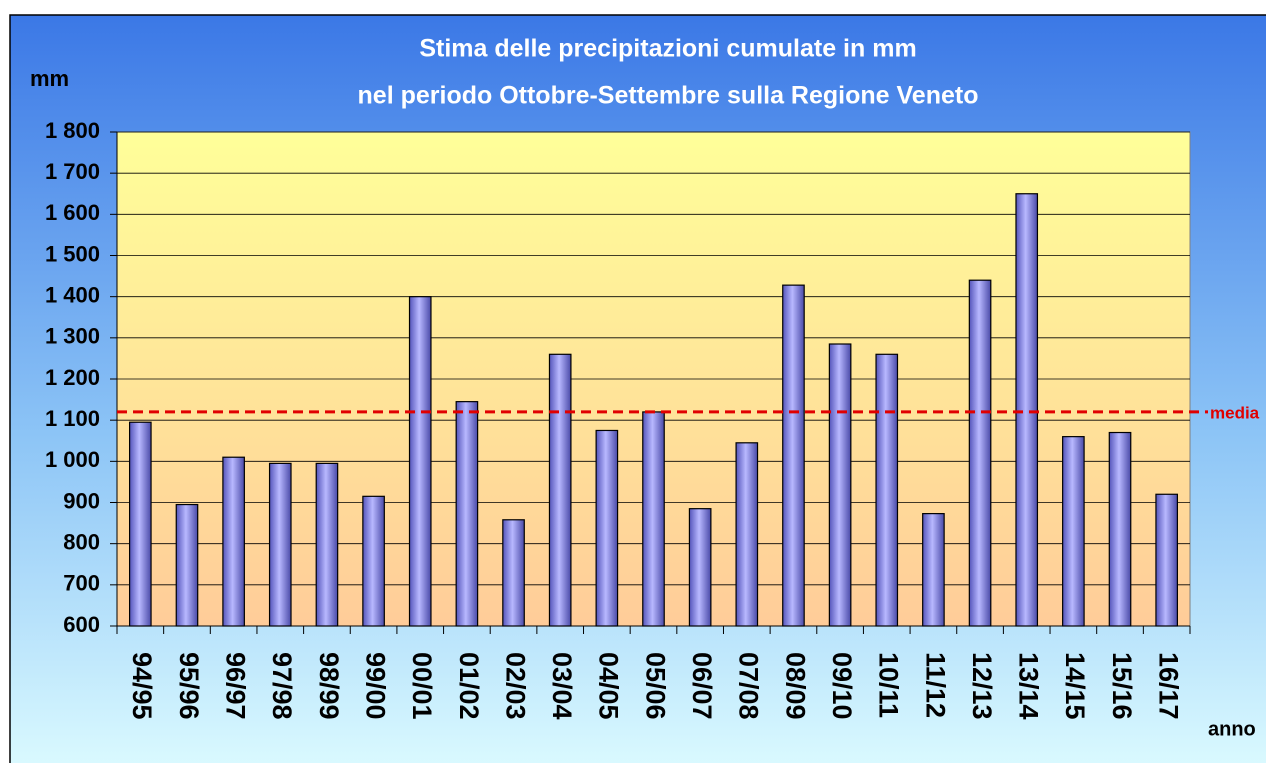 Image resolution: width=1266 pixels, height=763 pixels. I want to click on y-tick-label: 1 500, so click(72, 253).